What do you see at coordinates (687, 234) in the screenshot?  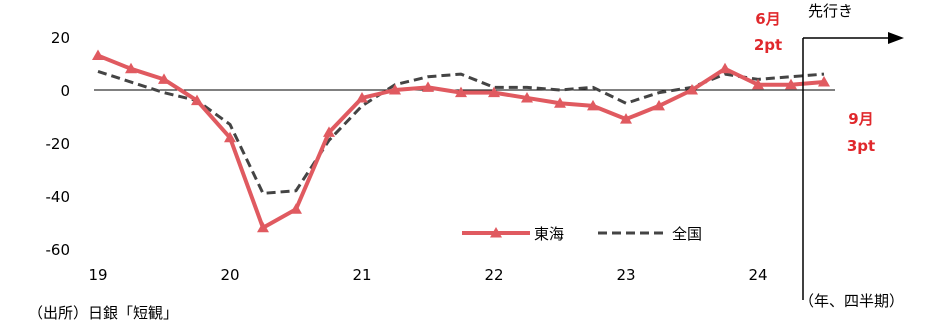 I see `legend-label-national: 全国` at bounding box center [687, 234].